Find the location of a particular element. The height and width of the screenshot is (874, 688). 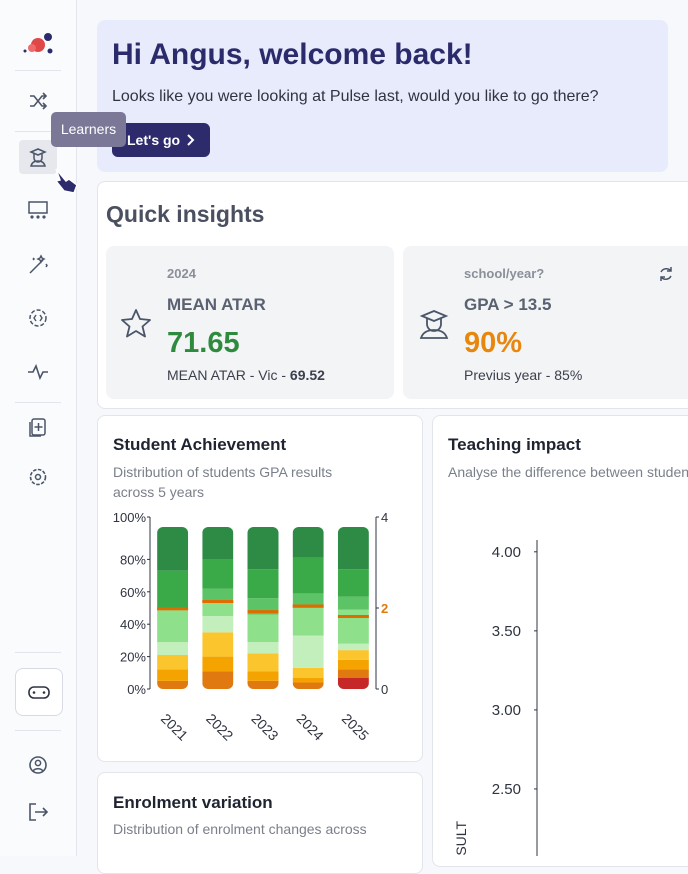

pulse-icon is located at coordinates (38, 372).